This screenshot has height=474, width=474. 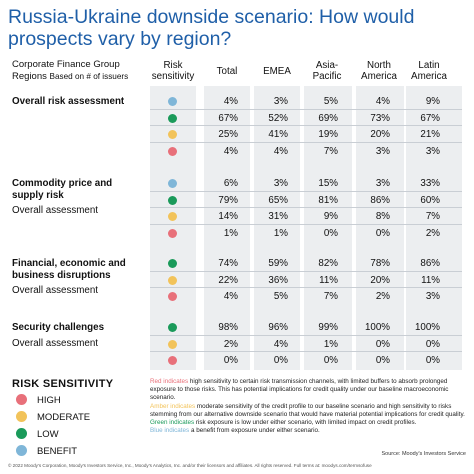 What do you see at coordinates (328, 118) in the screenshot?
I see `table-cell: 69%` at bounding box center [328, 118].